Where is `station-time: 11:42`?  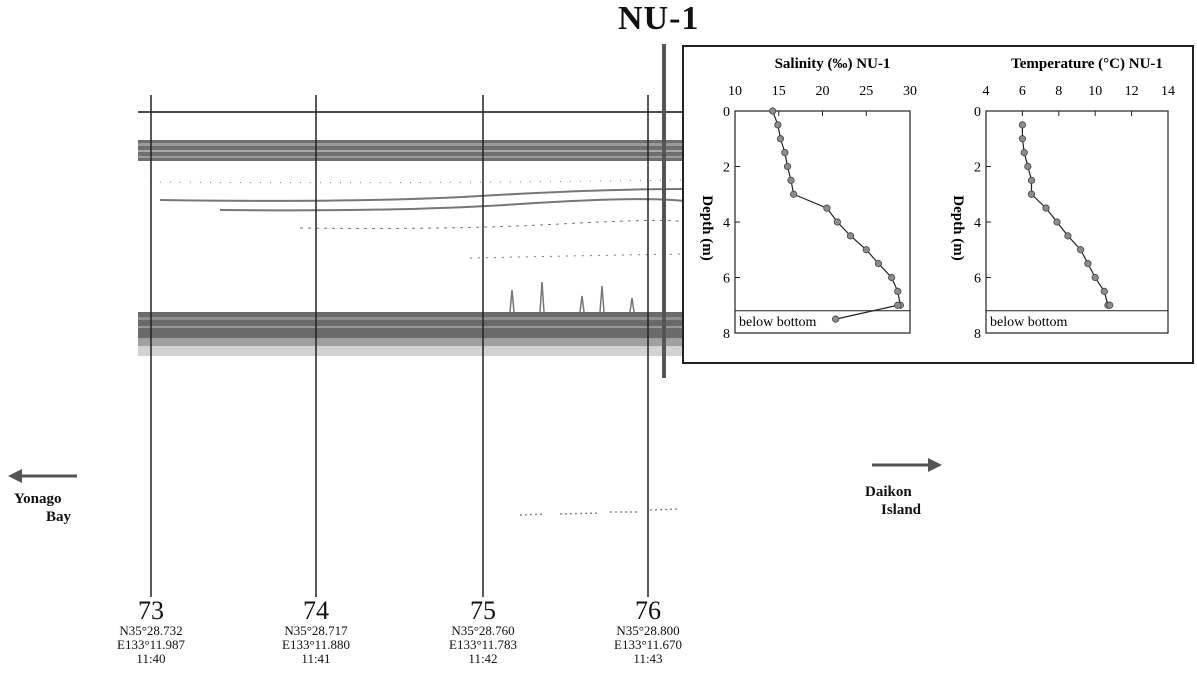
station-time: 11:42 is located at coordinates (483, 658).